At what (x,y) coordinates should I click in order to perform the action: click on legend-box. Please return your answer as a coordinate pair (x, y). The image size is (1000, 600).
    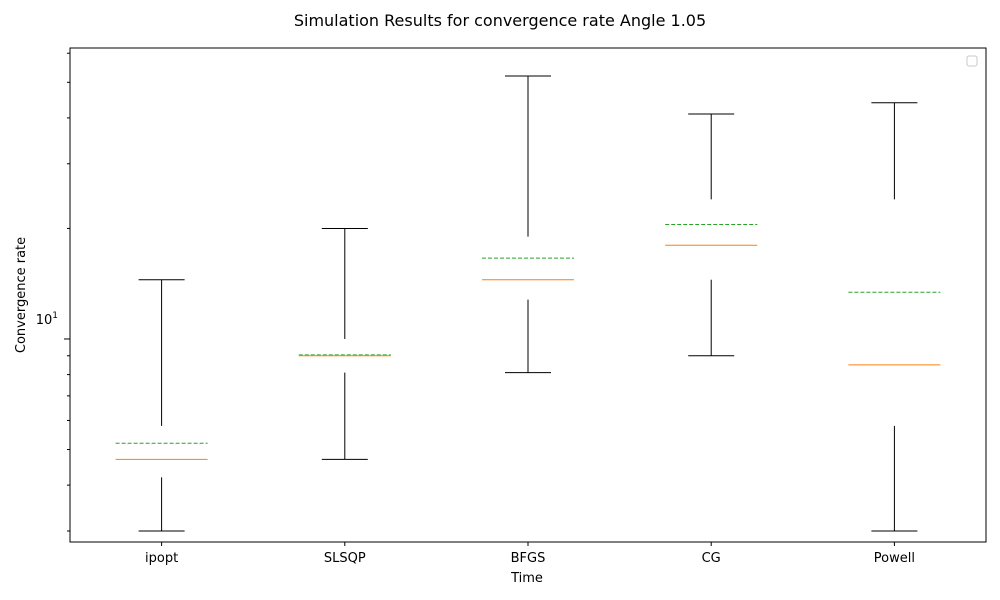
    Looking at the image, I should click on (972, 61).